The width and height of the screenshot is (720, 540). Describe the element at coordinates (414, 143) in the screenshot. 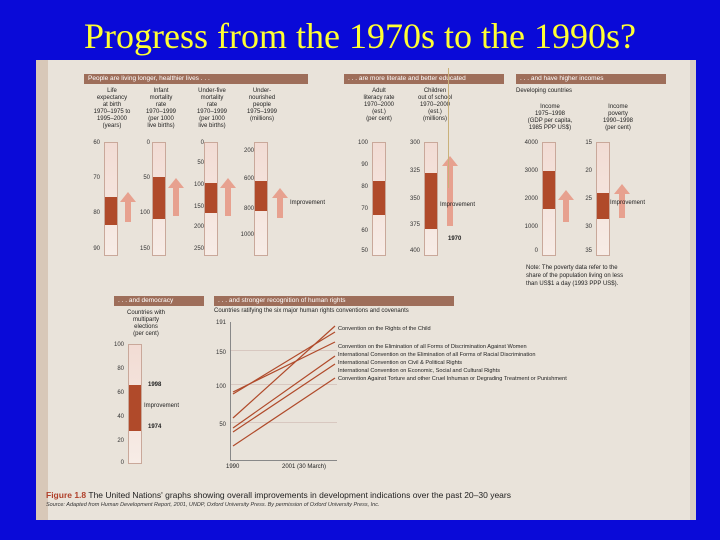

I see `tick: 300` at that location.